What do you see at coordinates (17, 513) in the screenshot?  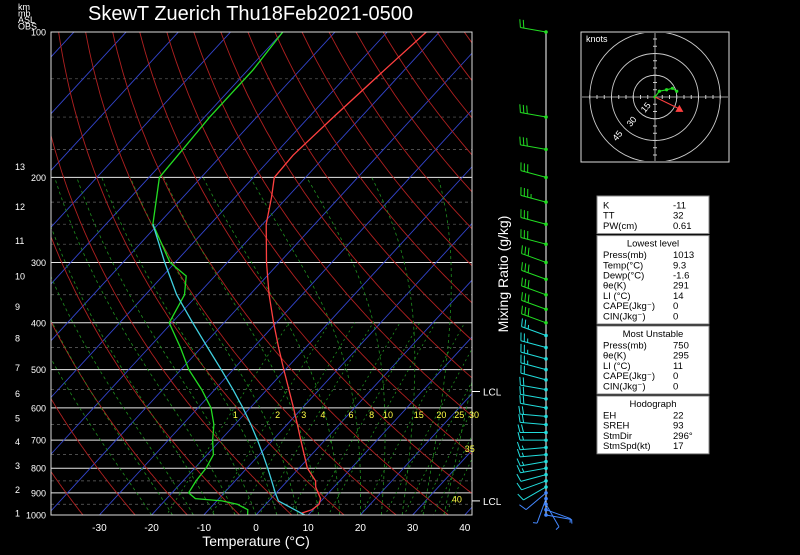 I see `height-tick-label: 1` at bounding box center [17, 513].